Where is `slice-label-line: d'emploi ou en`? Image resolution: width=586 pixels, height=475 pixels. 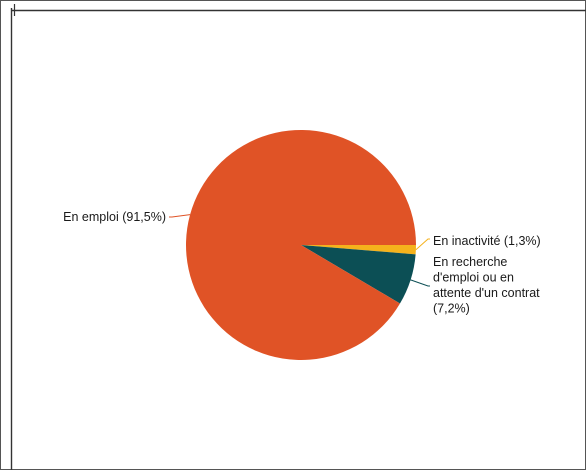 slice-label-line: d'emploi ou en is located at coordinates (473, 278).